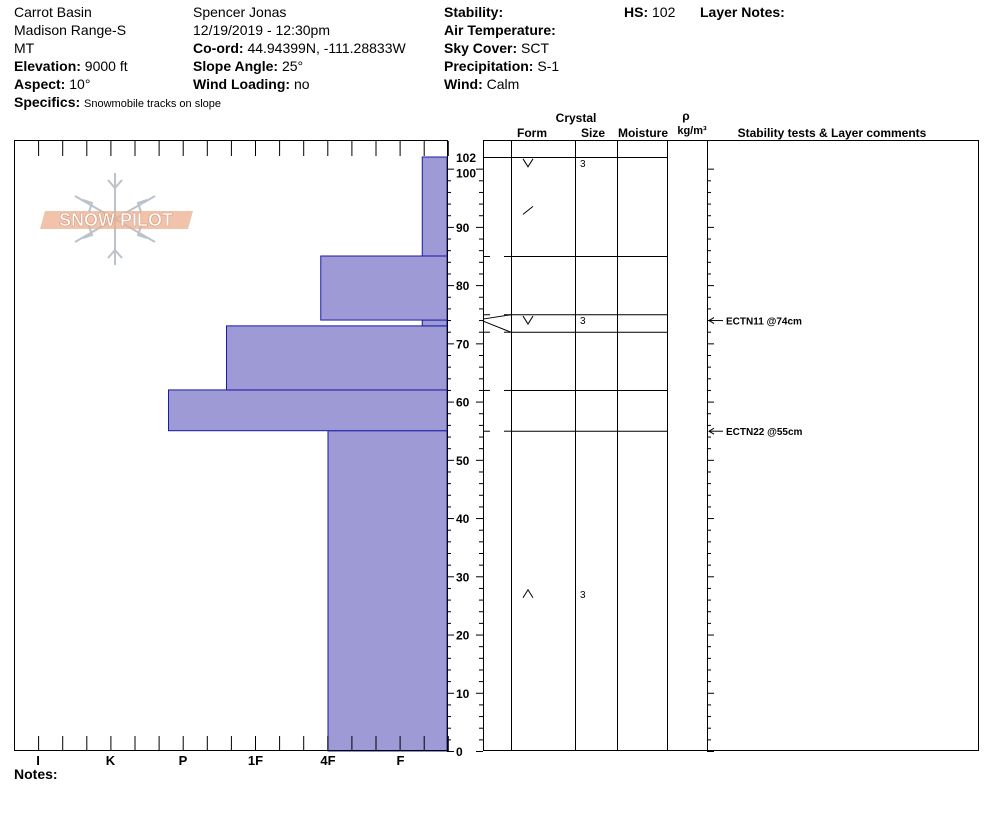  Describe the element at coordinates (463, 577) in the screenshot. I see `depth-label: 30` at that location.